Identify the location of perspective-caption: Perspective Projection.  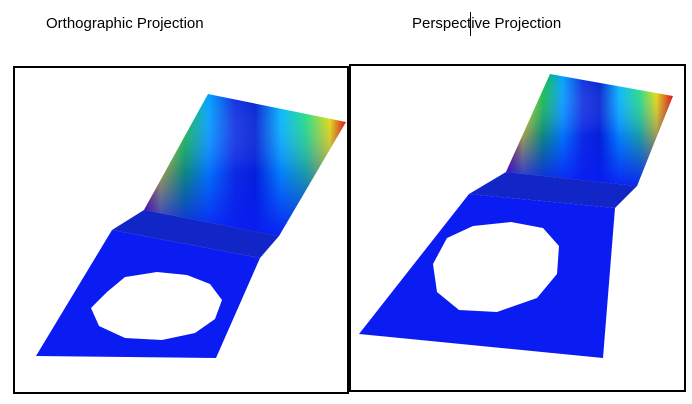
(487, 23).